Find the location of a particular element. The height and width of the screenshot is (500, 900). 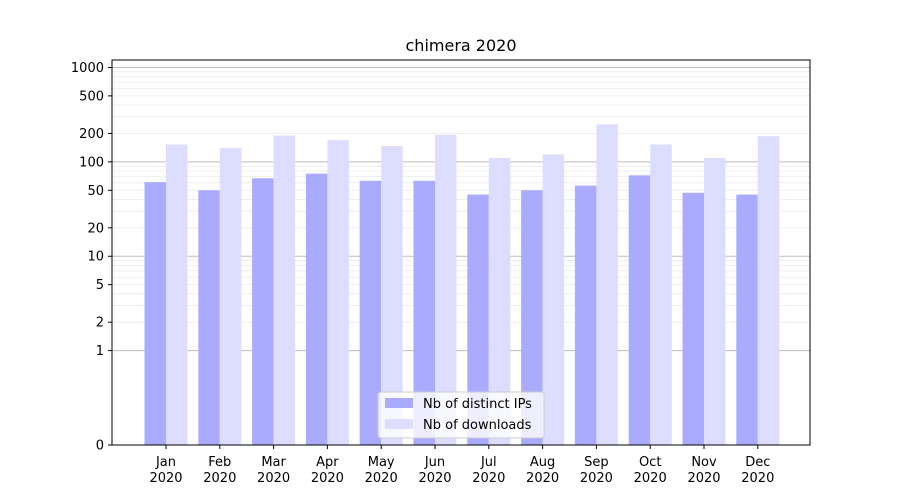

legend: Nb of distinct IPs Nb of downloads is located at coordinates (461, 415).